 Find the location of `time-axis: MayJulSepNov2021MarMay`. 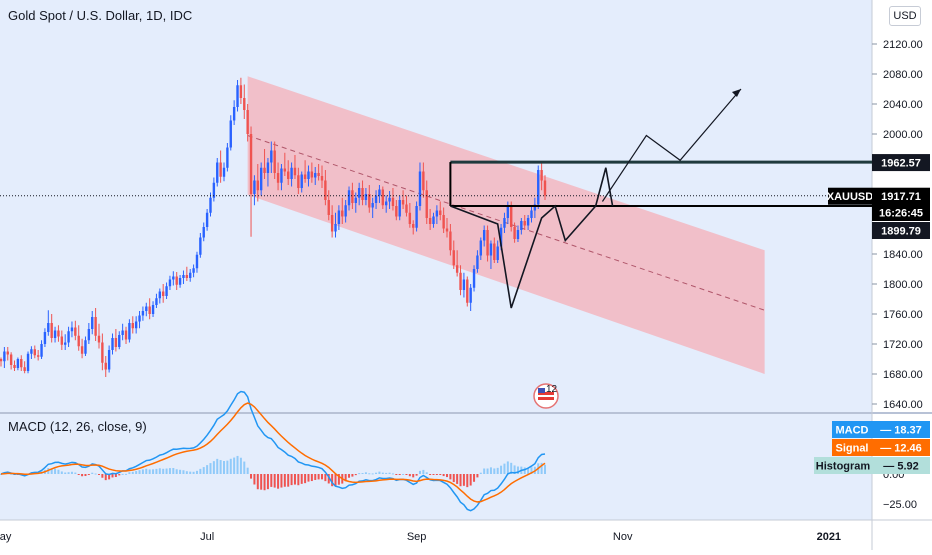

time-axis: MayJulSepNov2021MarMay is located at coordinates (466, 537).